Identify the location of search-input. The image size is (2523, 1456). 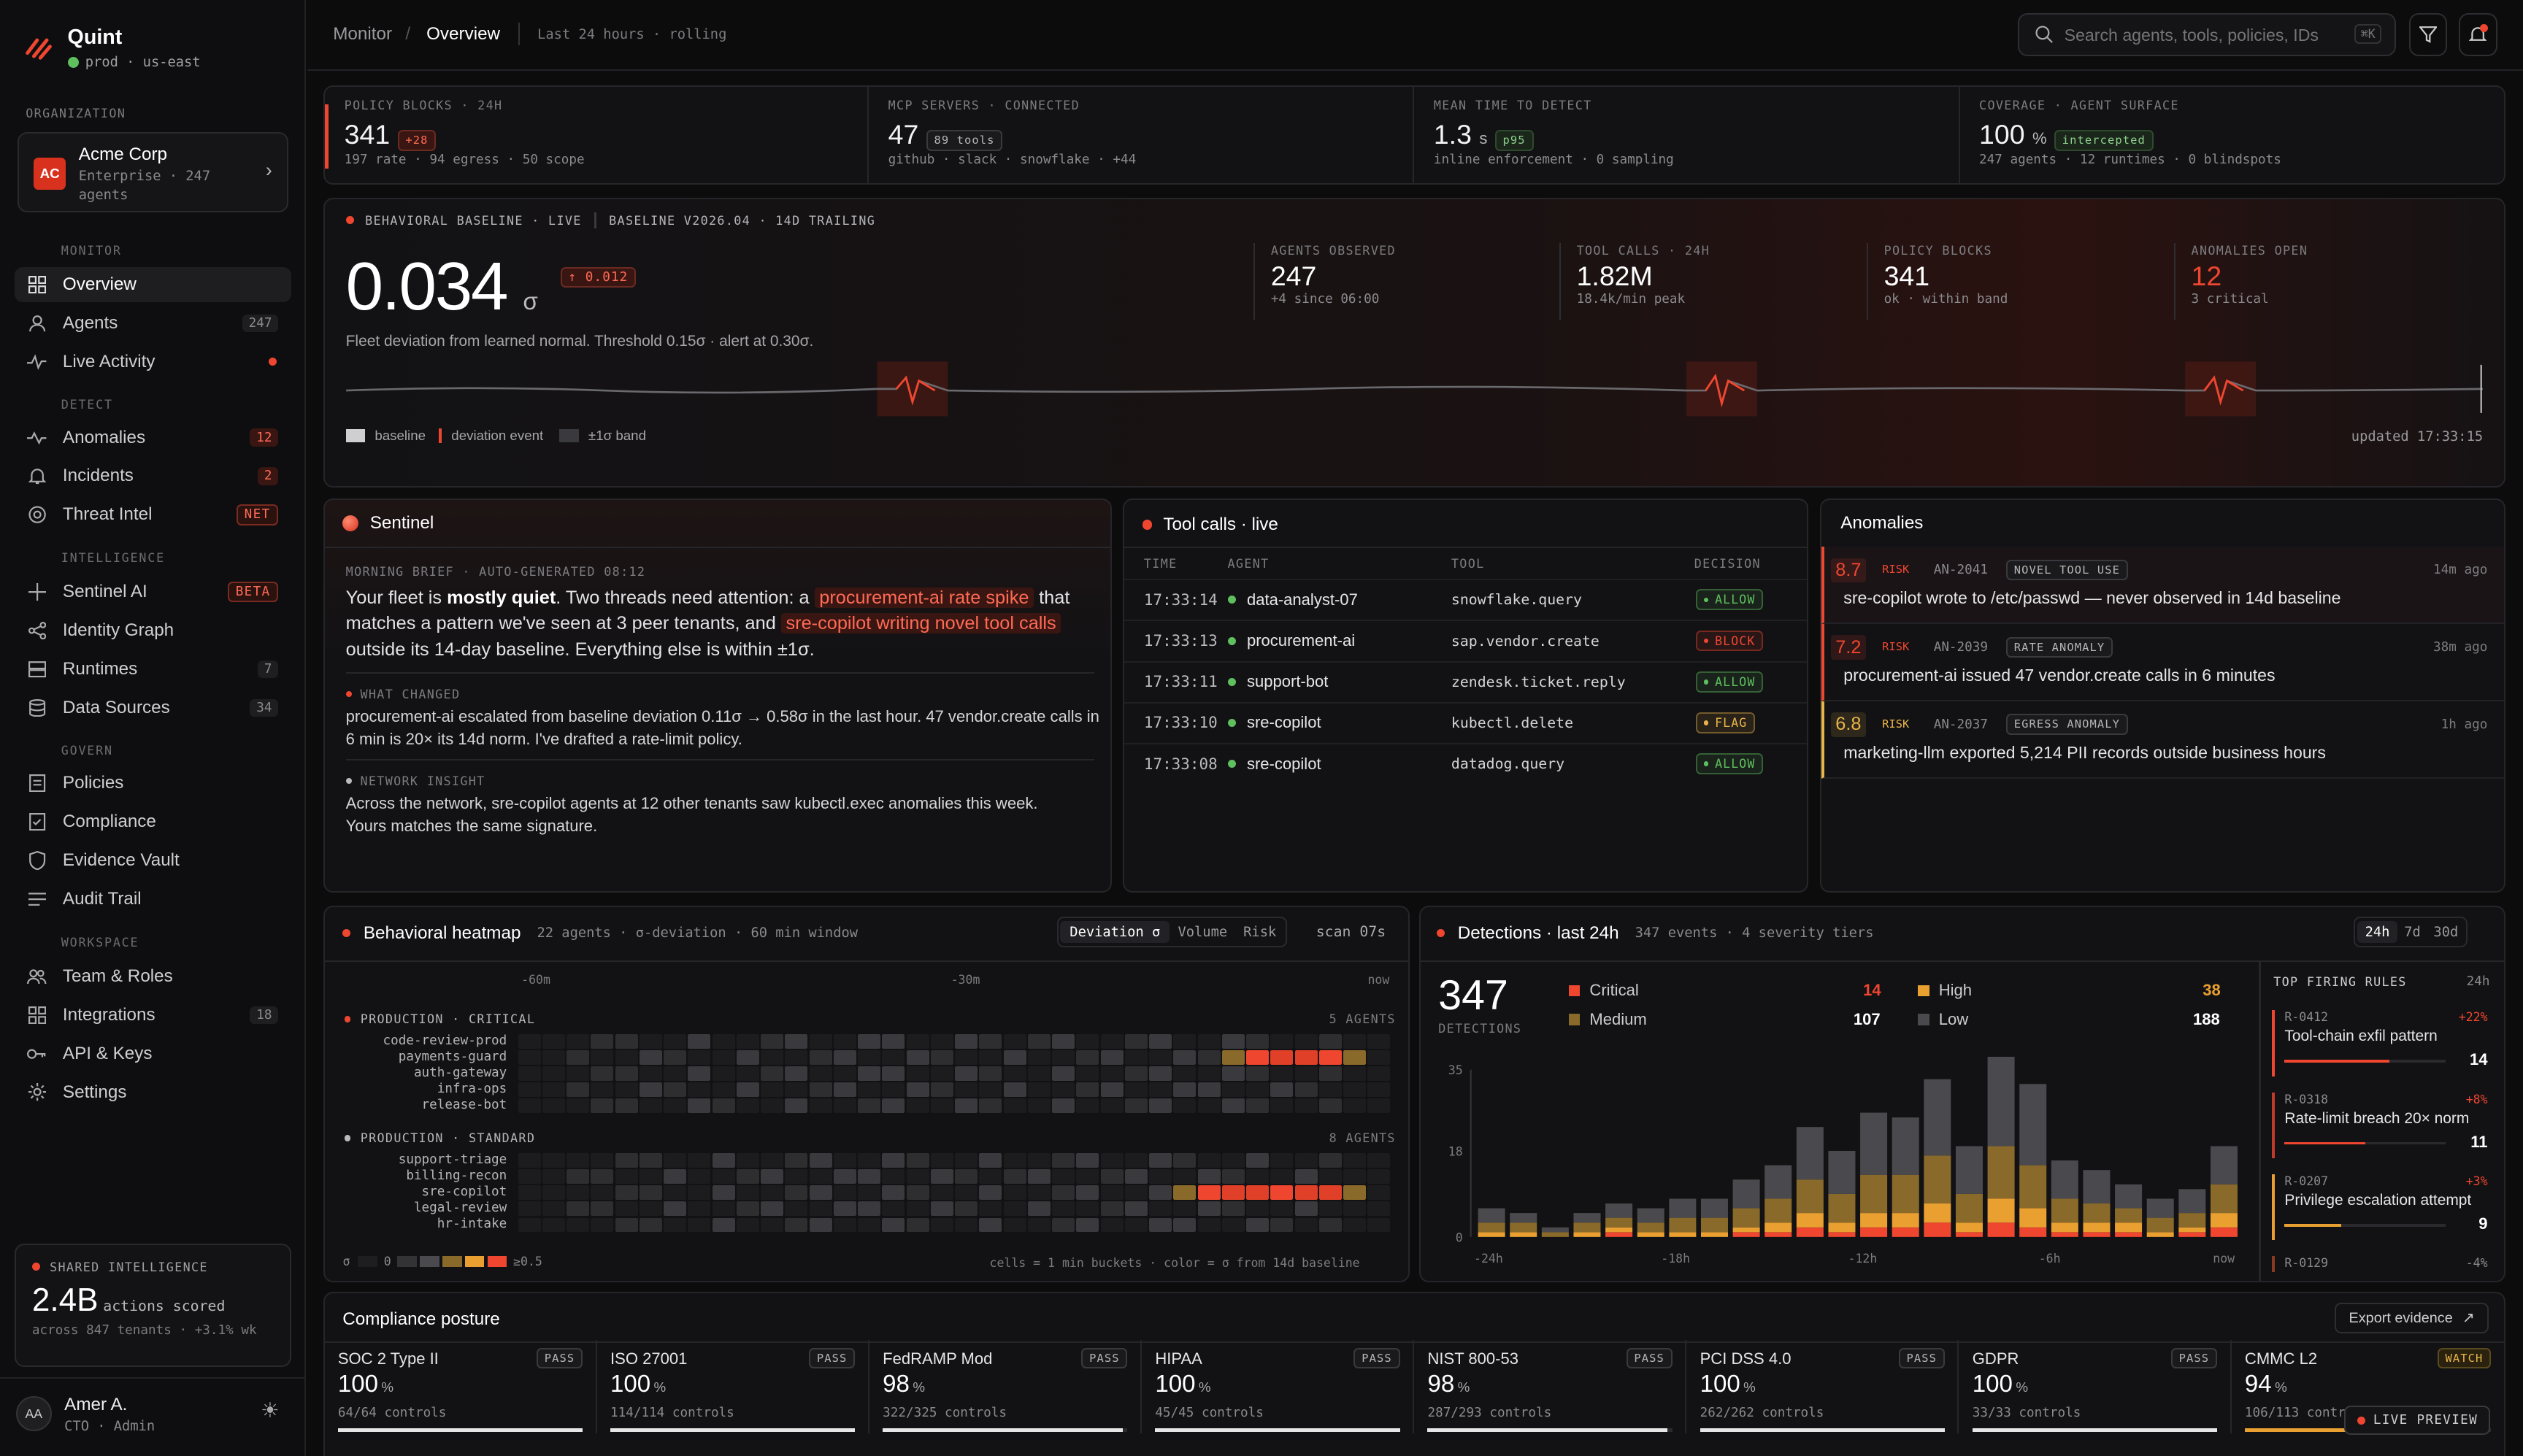
(2197, 35).